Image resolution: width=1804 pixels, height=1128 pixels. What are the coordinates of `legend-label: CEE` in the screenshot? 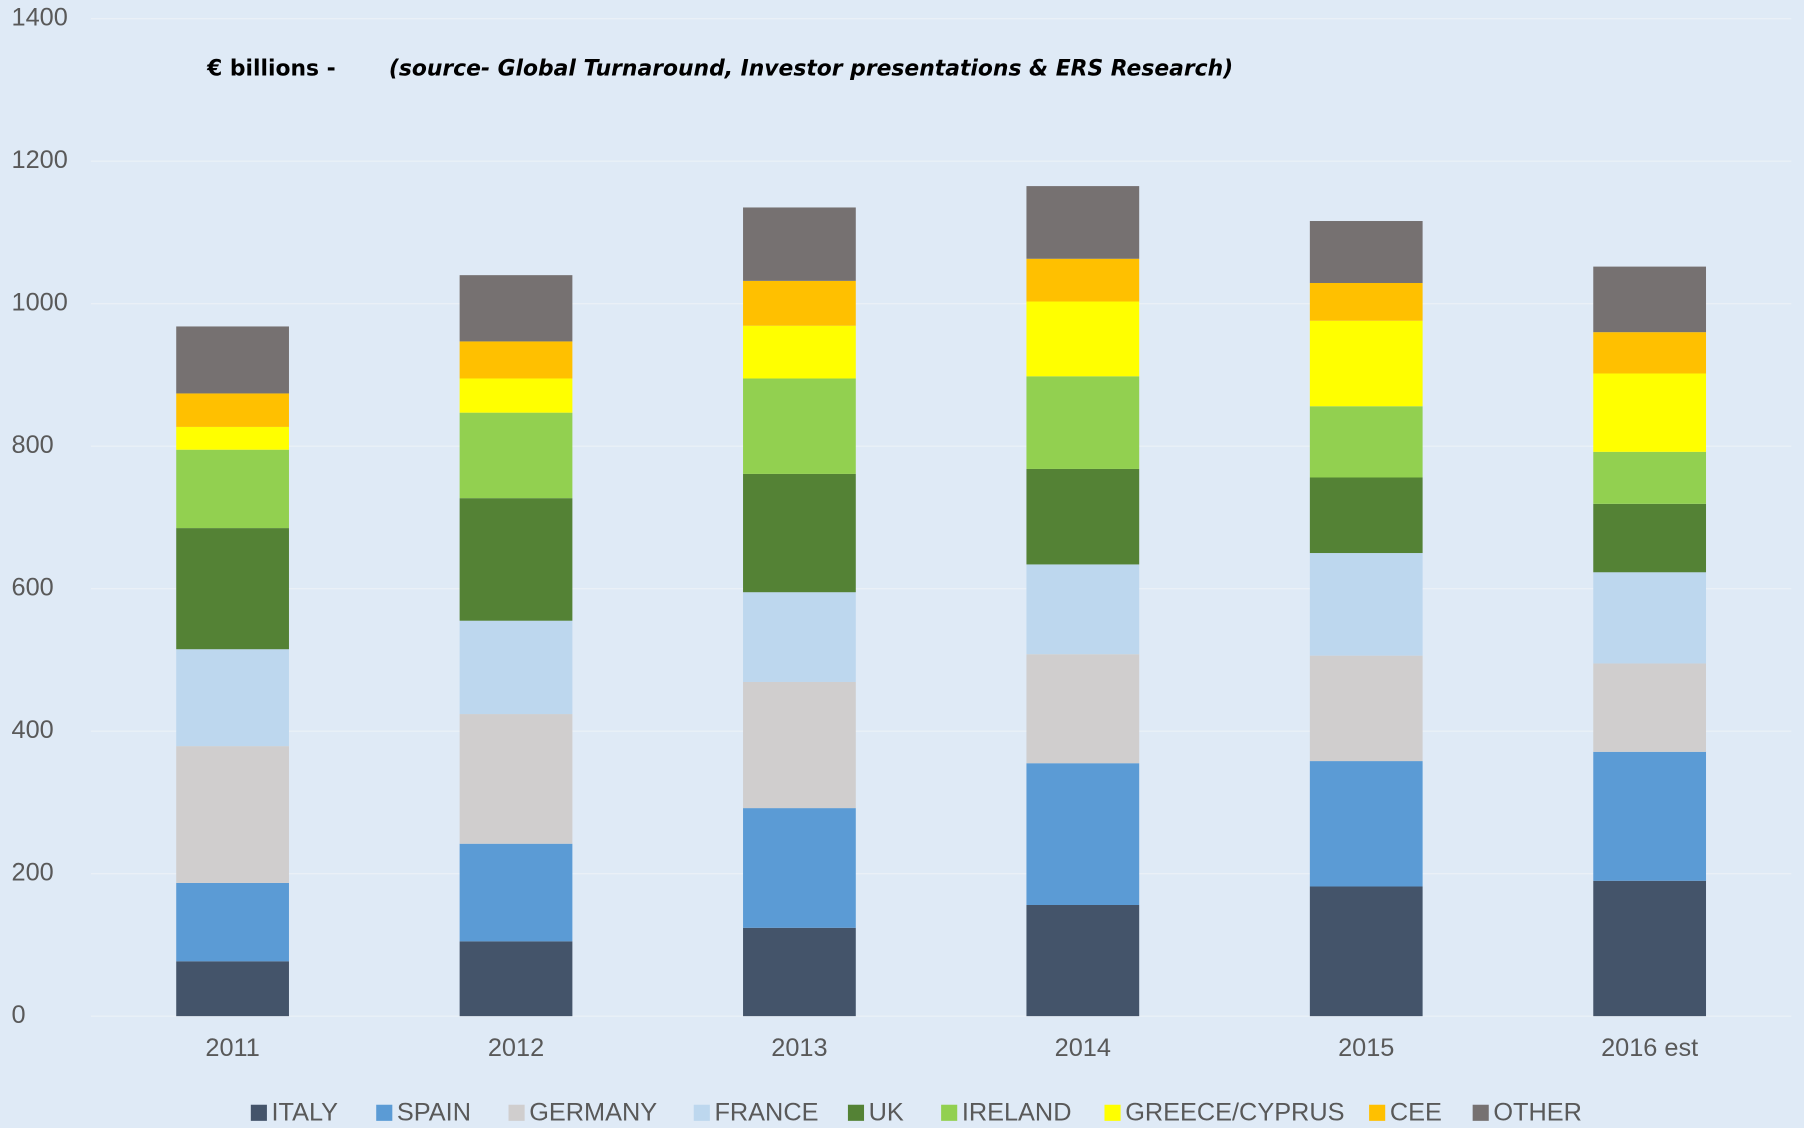 It's located at (1416, 1113).